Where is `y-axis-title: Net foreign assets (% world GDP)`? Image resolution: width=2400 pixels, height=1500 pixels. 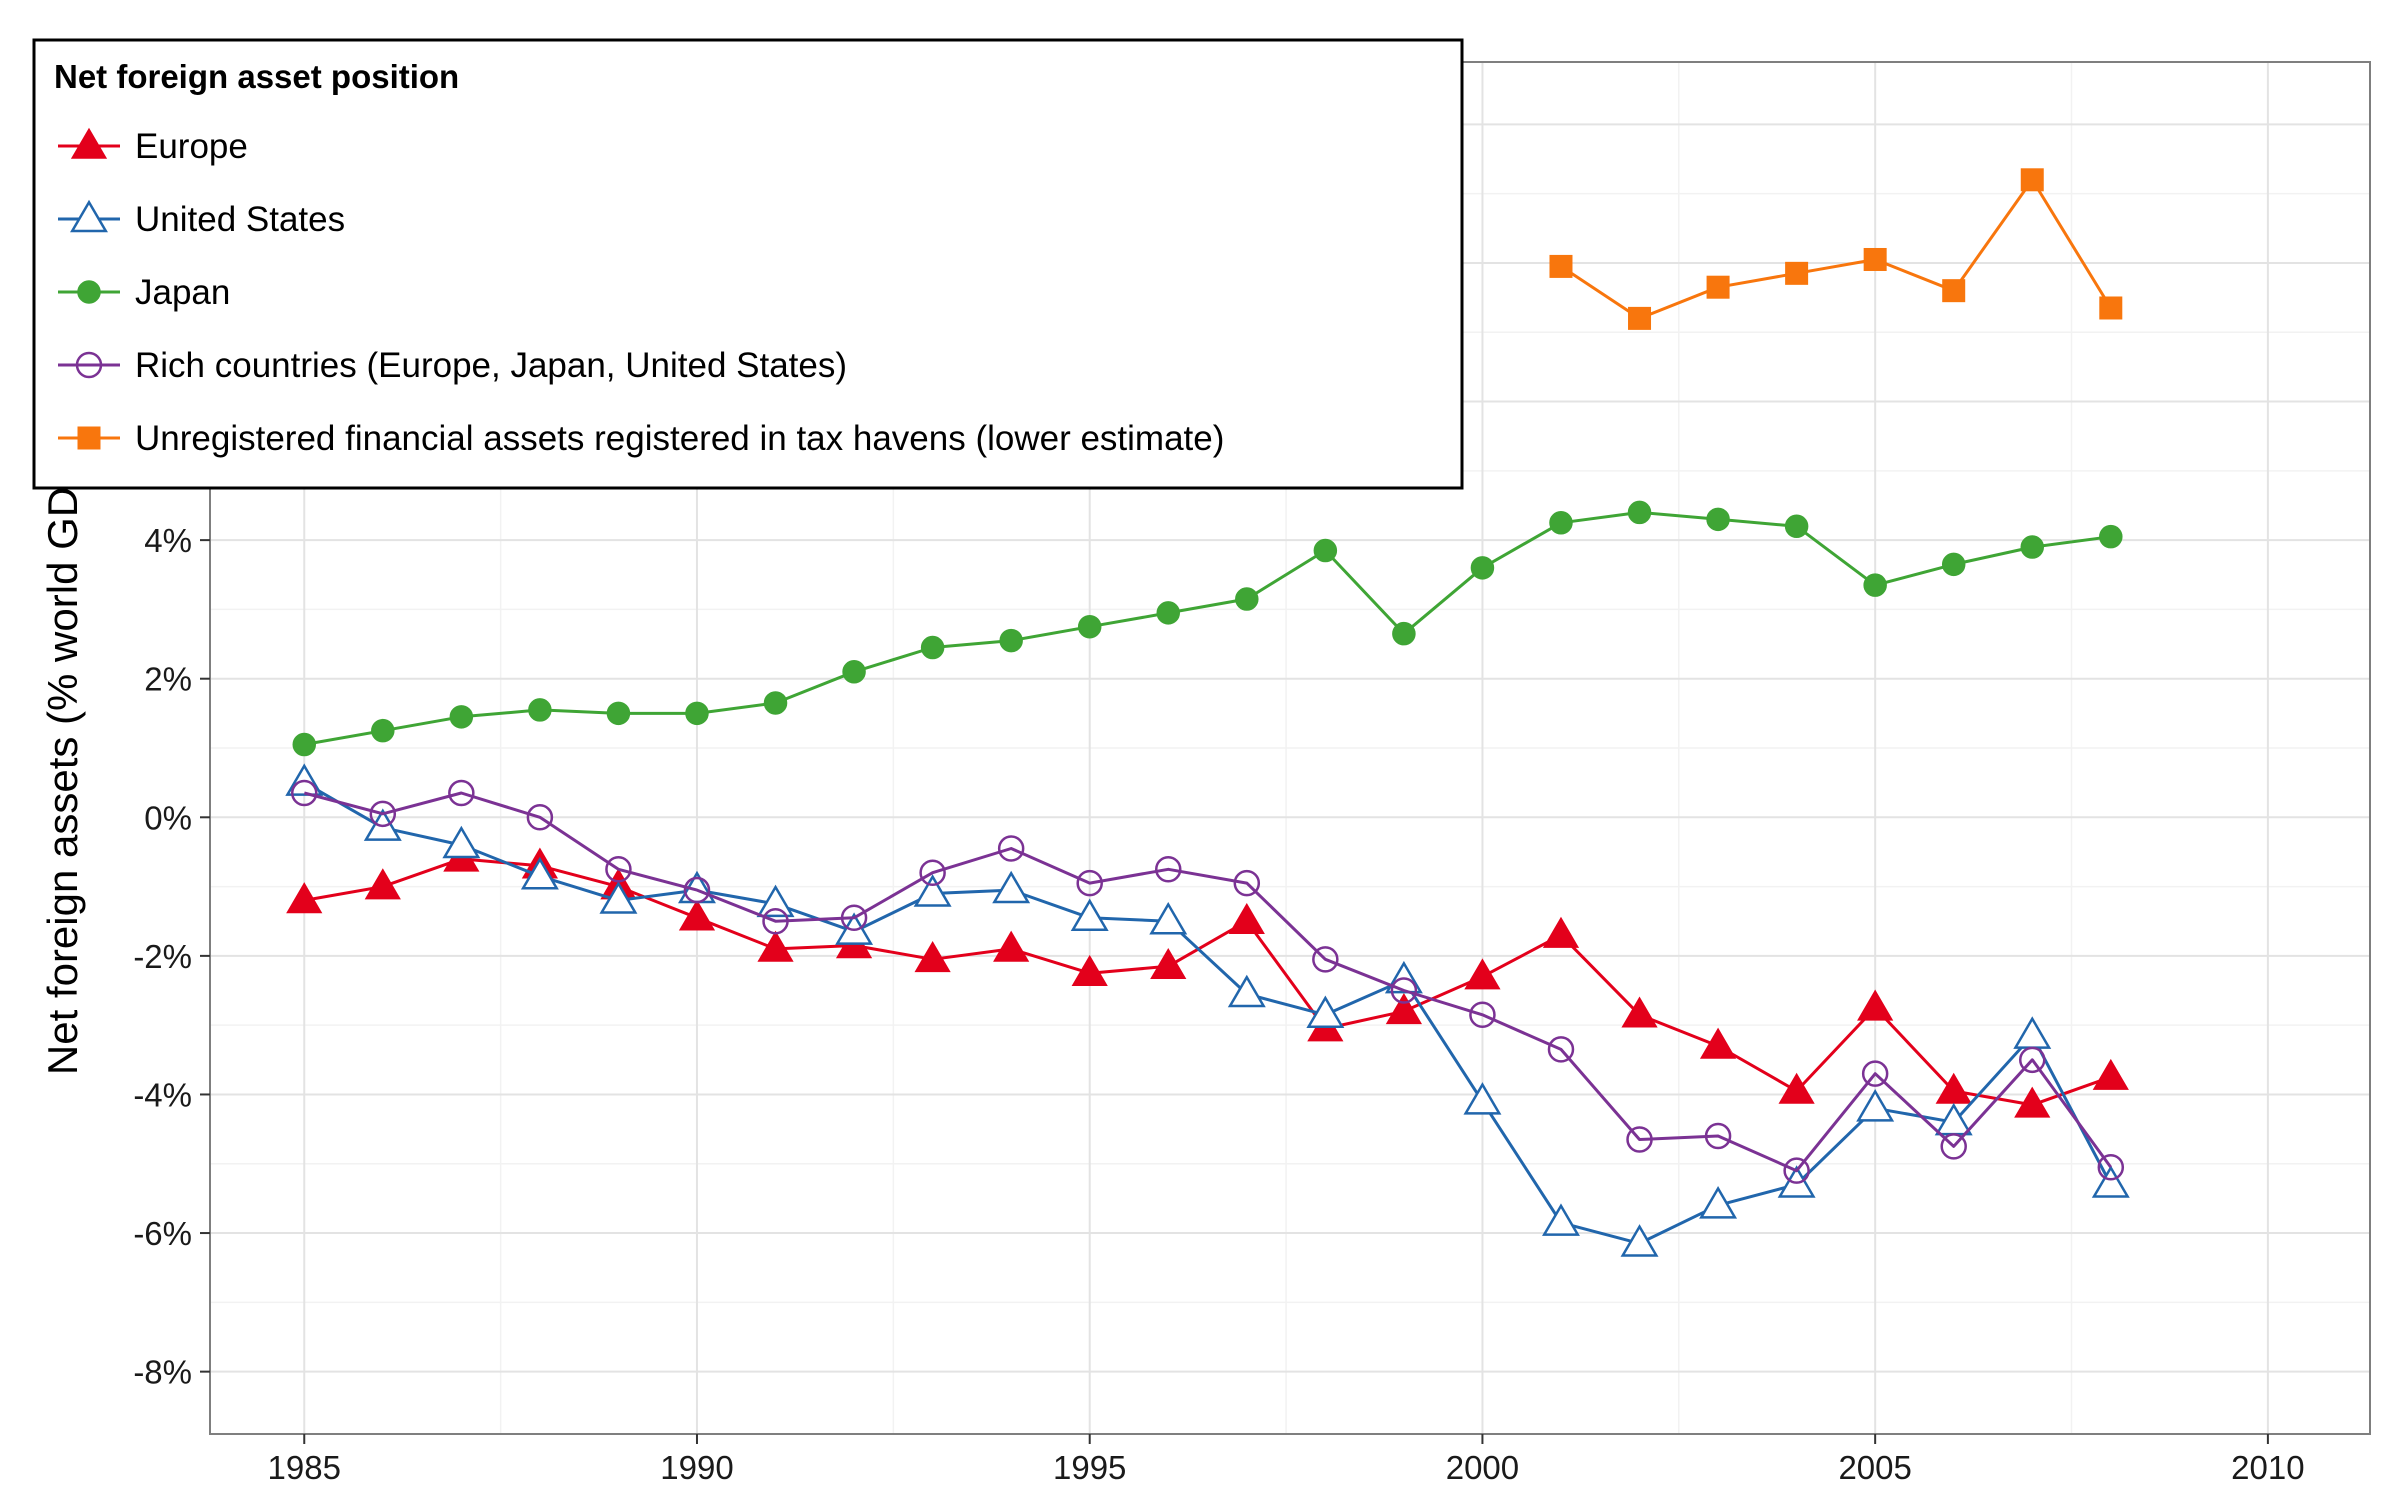 y-axis-title: Net foreign assets (% world GDP) is located at coordinates (62, 760).